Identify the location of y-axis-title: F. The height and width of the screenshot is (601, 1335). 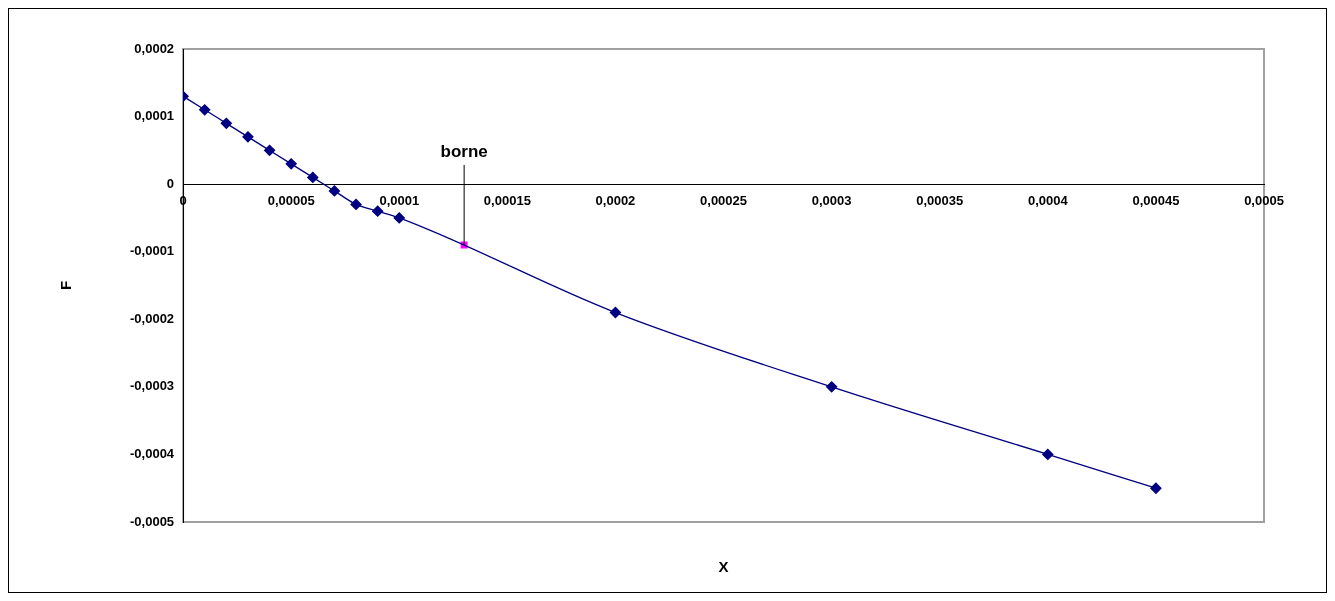
(66, 285).